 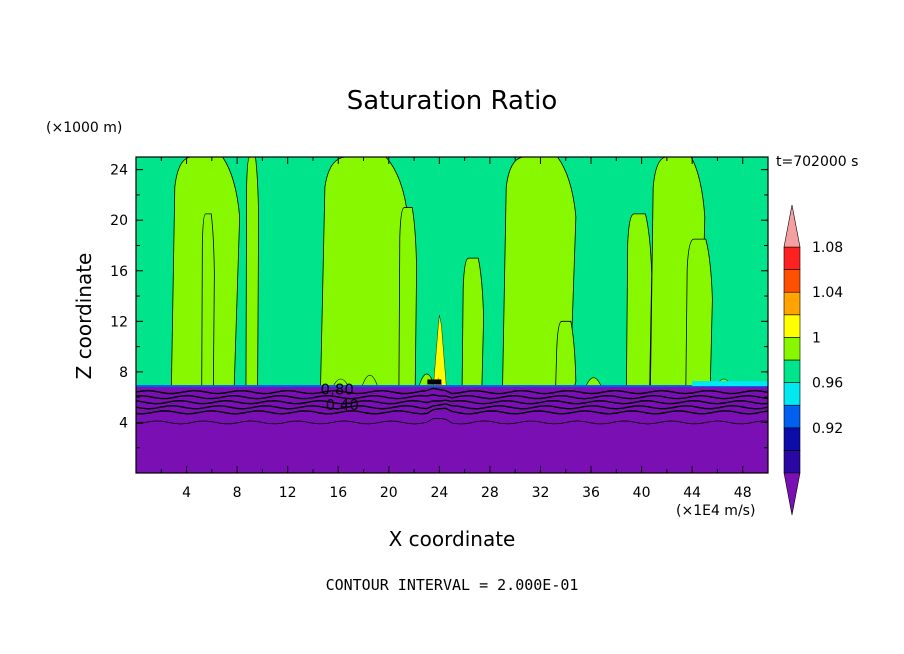 I want to click on x-tick-label: 20, so click(x=389, y=493).